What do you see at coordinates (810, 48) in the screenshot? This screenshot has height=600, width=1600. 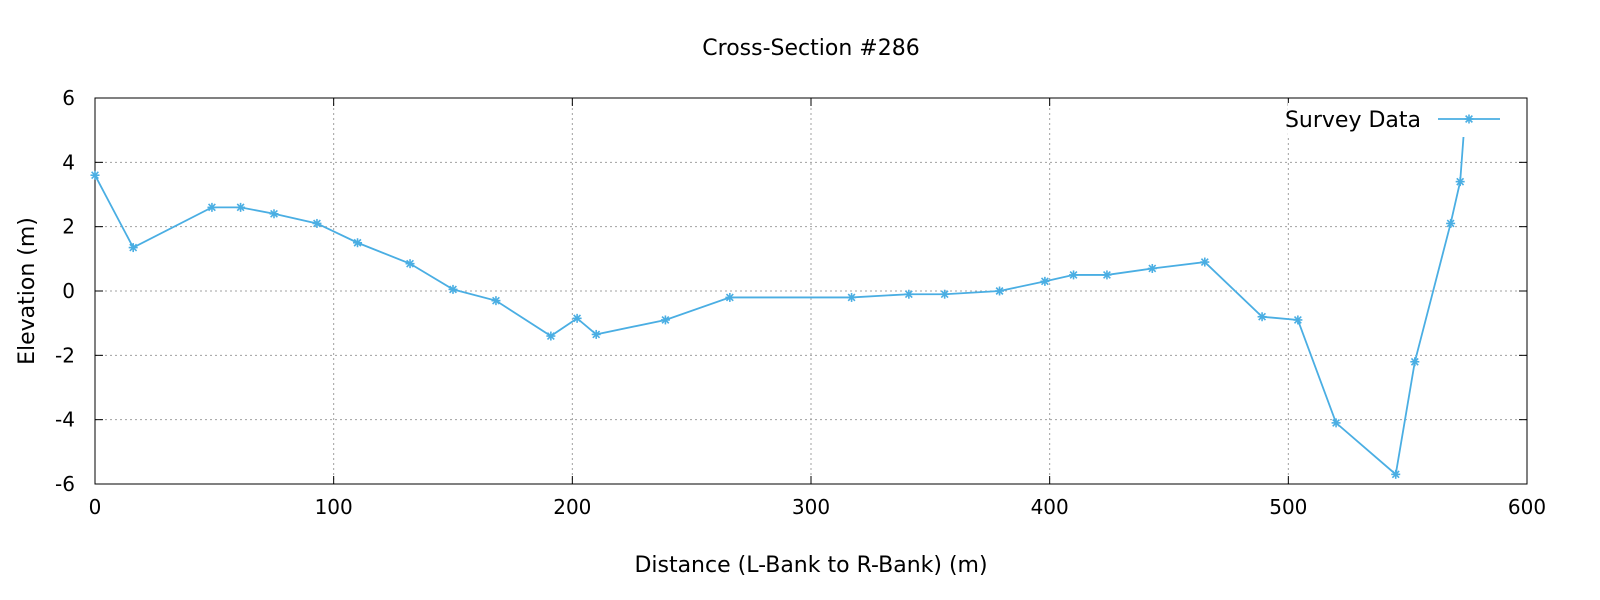 I see `chart-title: Cross-Section #286` at bounding box center [810, 48].